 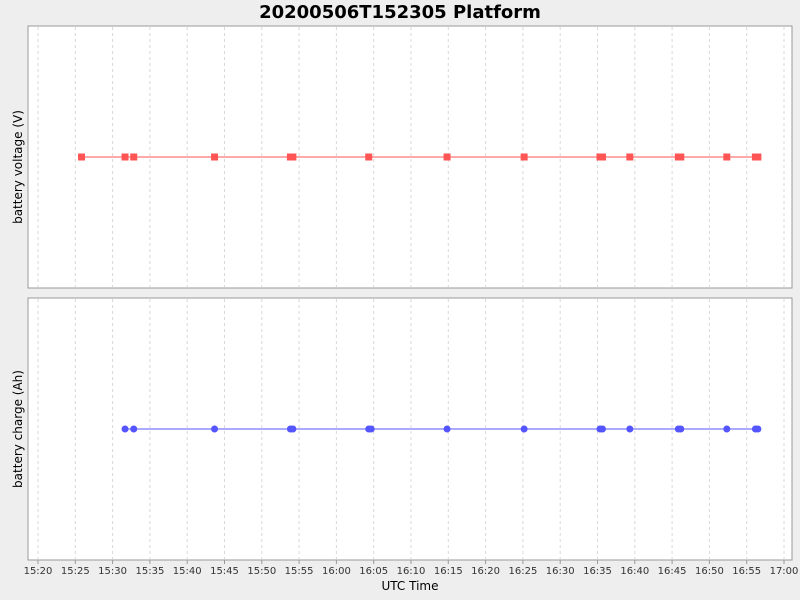 What do you see at coordinates (112, 571) in the screenshot?
I see `x-tick-label: 15:30` at bounding box center [112, 571].